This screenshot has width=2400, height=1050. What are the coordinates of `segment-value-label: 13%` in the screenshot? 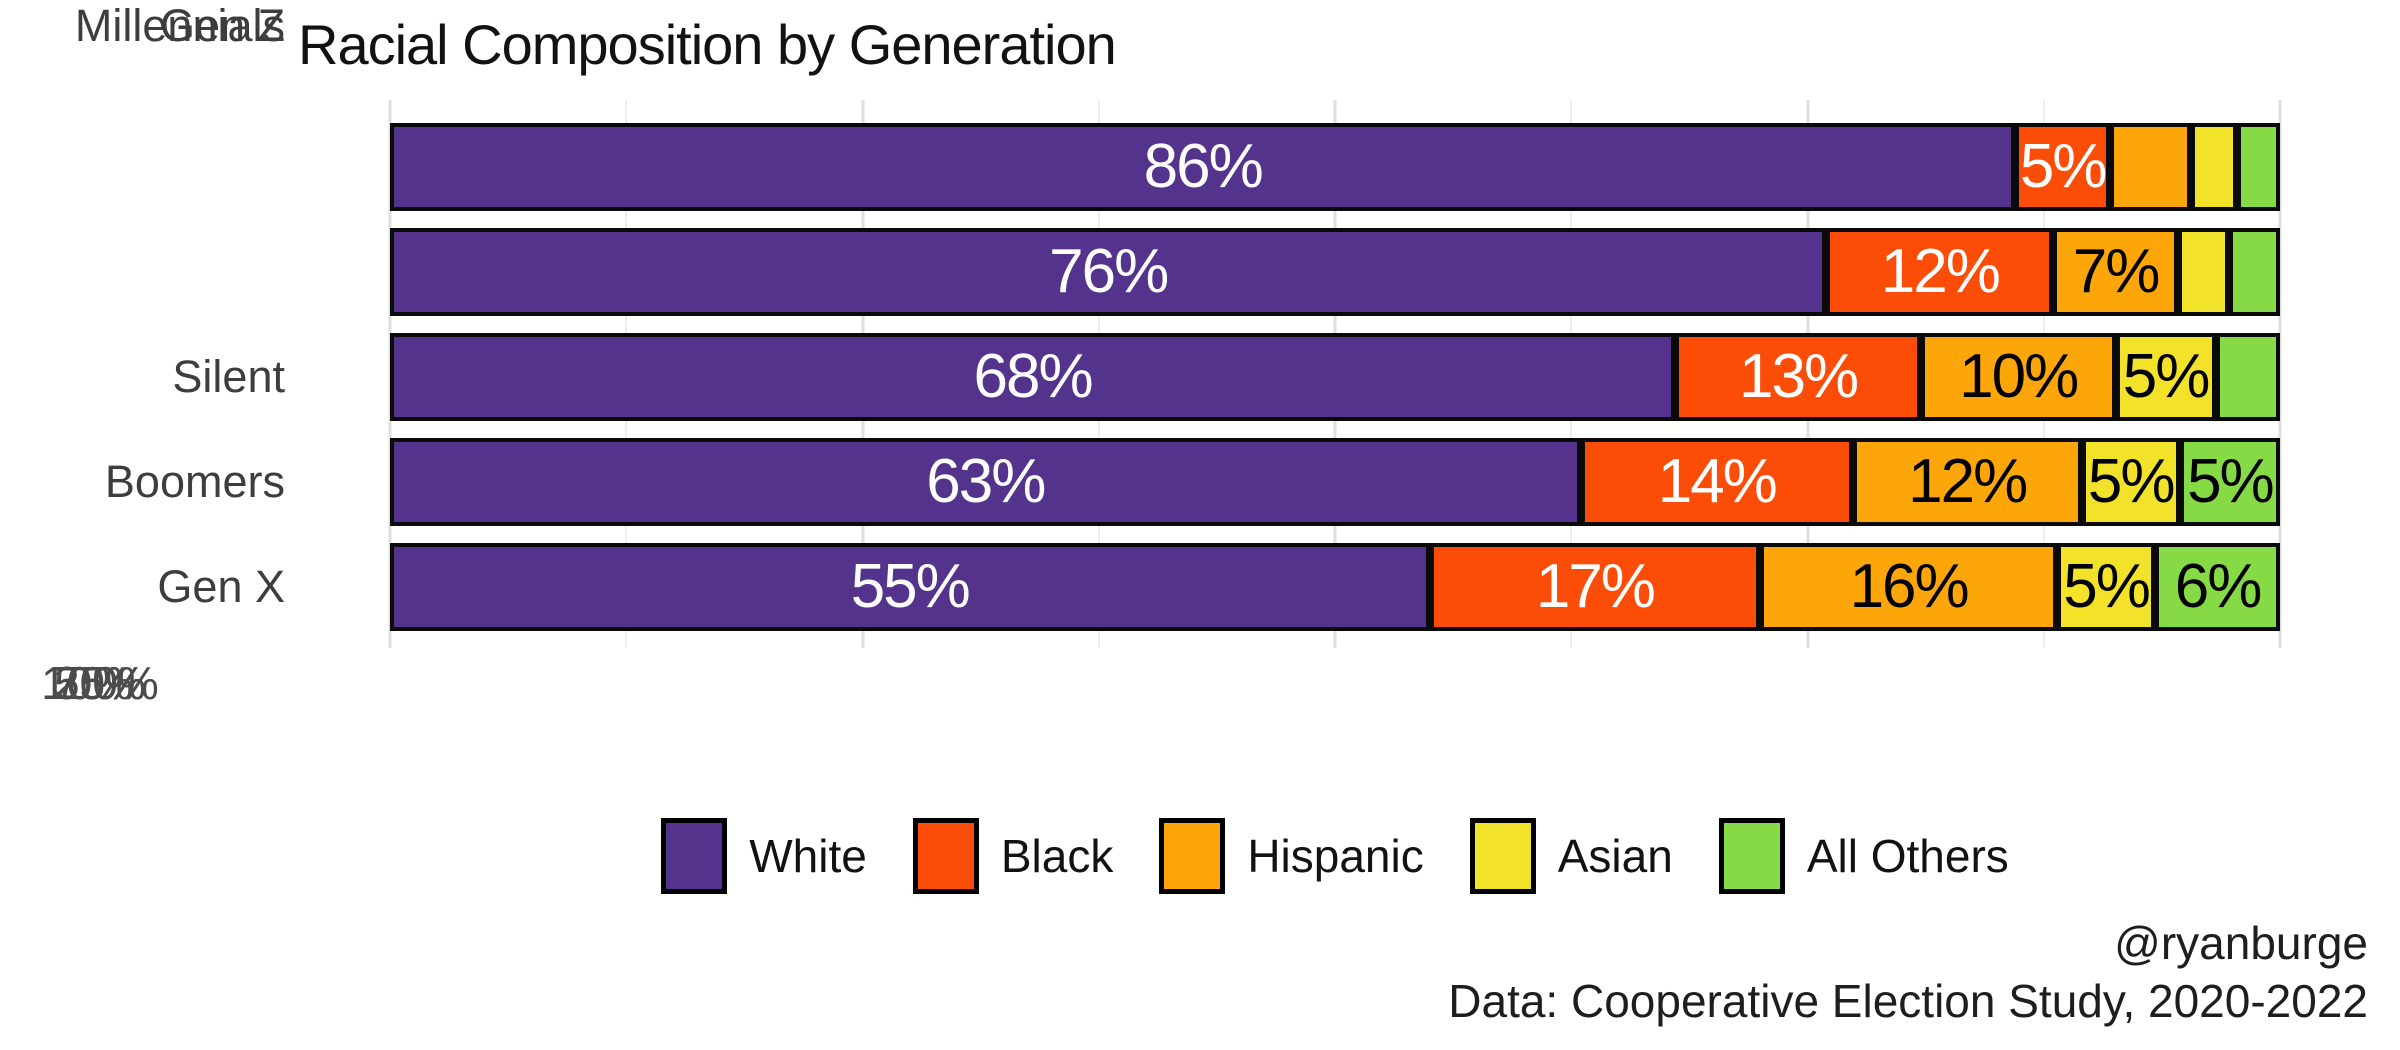 It's located at (1798, 376).